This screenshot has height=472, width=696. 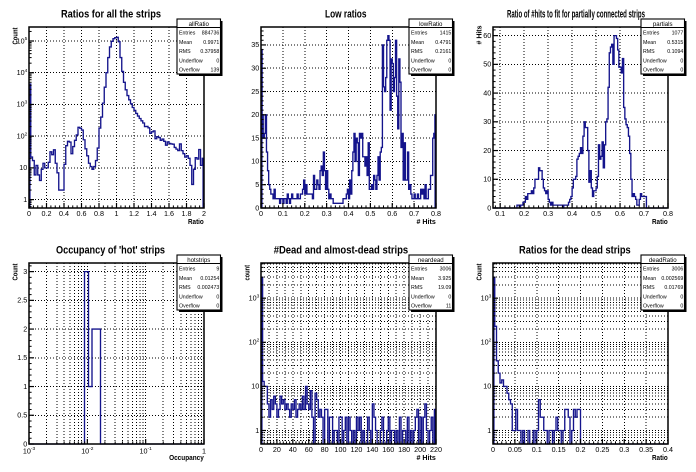 What do you see at coordinates (187, 457) in the screenshot?
I see `svg-text: Occupancy` at bounding box center [187, 457].